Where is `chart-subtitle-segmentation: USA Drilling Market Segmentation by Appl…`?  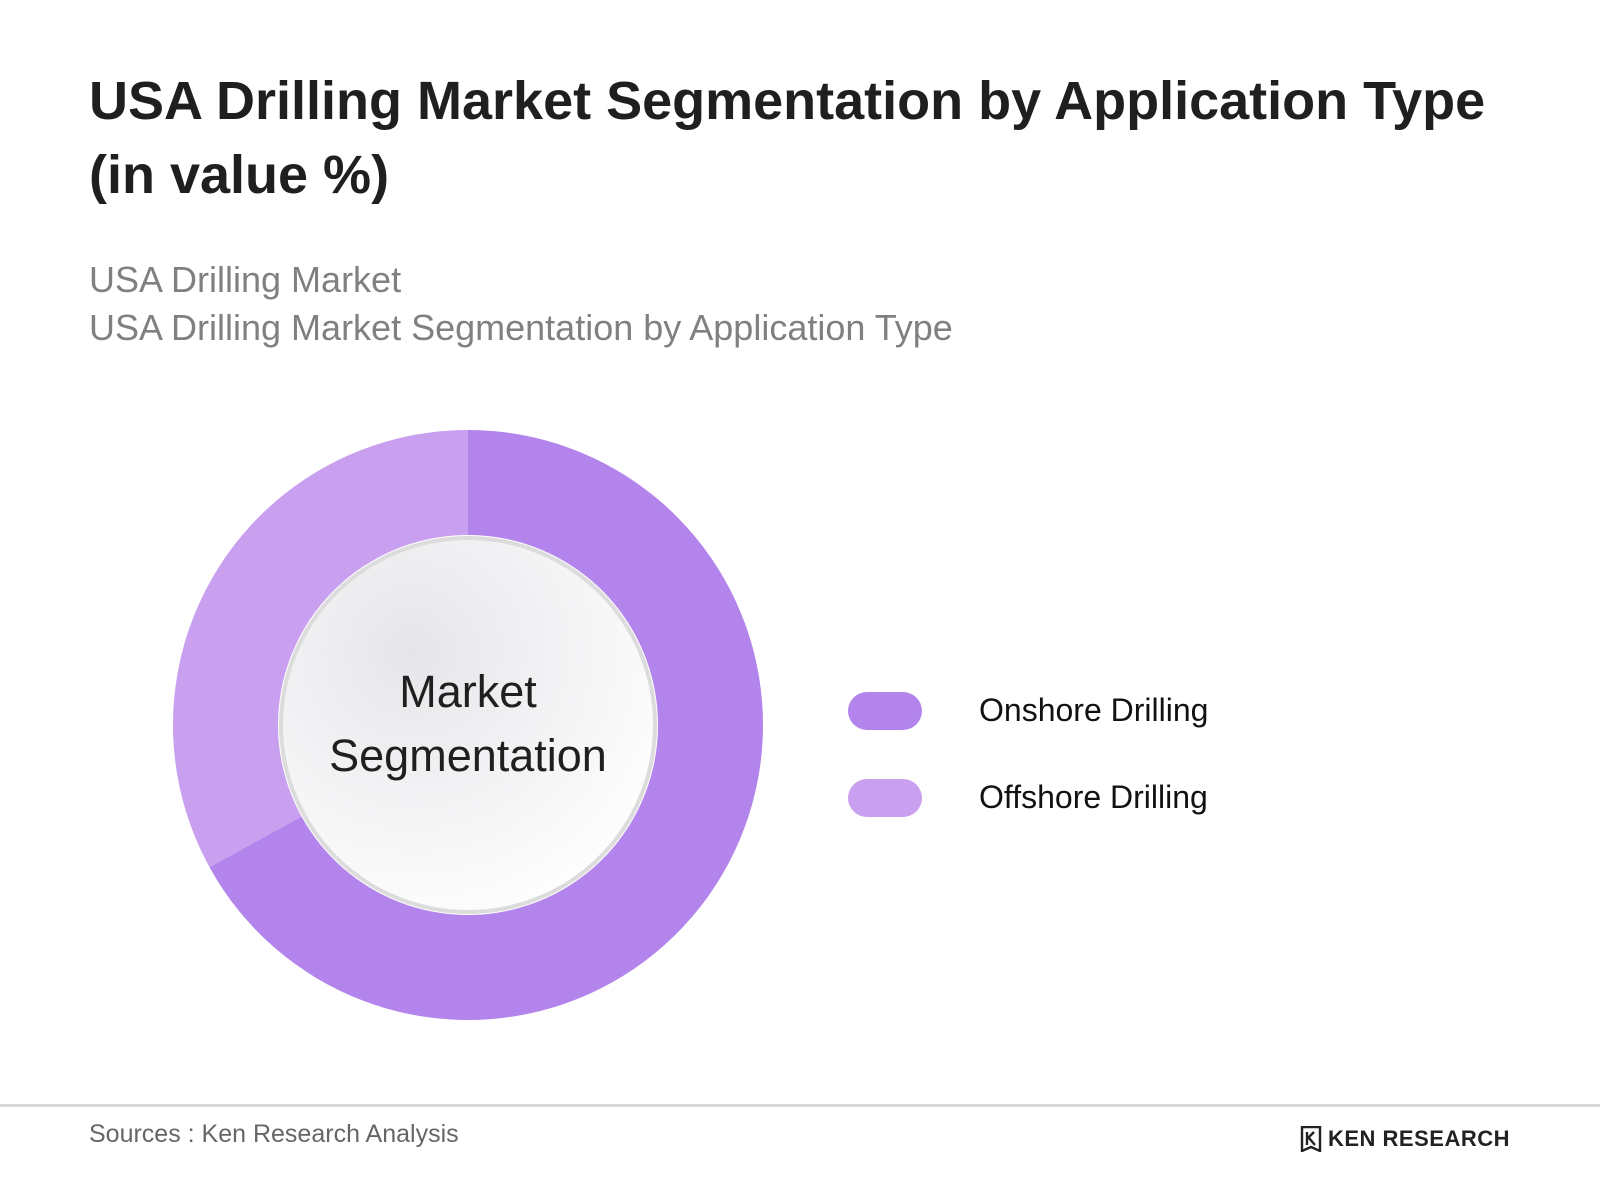 chart-subtitle-segmentation: USA Drilling Market Segmentation by Appl… is located at coordinates (521, 327).